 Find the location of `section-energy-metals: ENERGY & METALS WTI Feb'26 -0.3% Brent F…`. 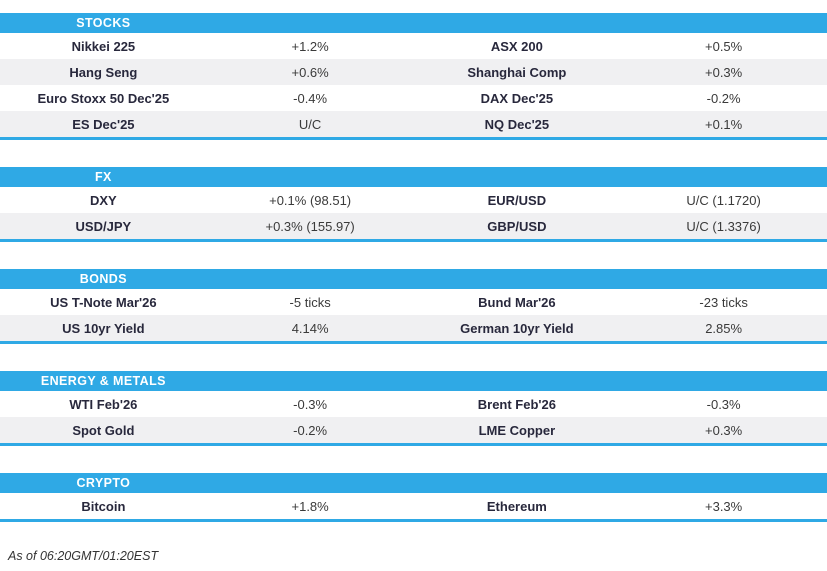

section-energy-metals: ENERGY & METALS WTI Feb'26 -0.3% Brent F… is located at coordinates (413, 408).